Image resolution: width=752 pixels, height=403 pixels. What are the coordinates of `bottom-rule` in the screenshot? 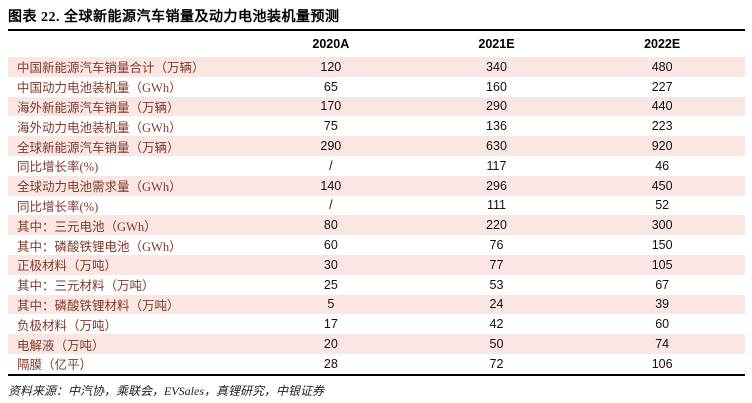 It's located at (376, 375).